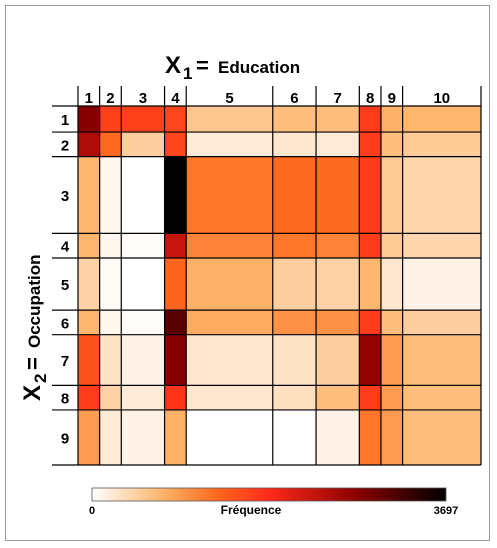  What do you see at coordinates (268, 98) in the screenshot?
I see `x-tick-labels: 1 2 3 4 5 6 7 8 9 10` at bounding box center [268, 98].